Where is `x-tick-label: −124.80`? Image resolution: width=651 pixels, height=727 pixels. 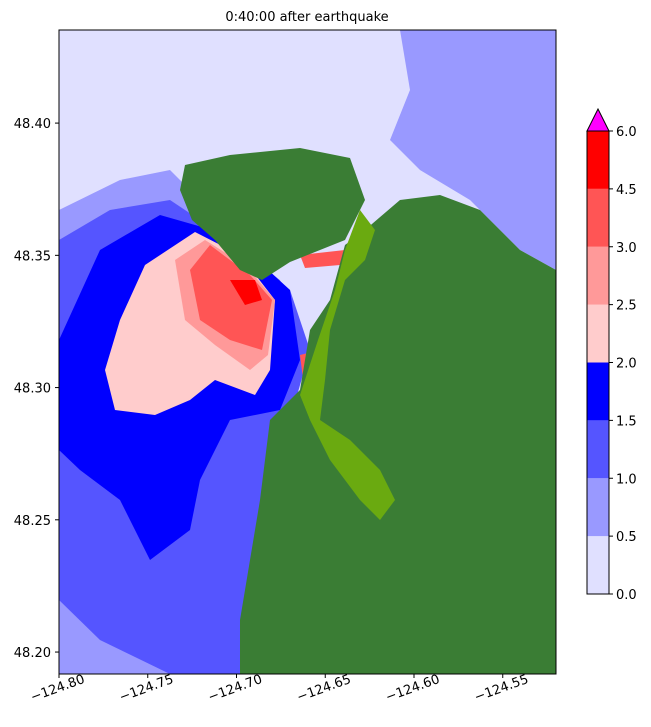 x-tick-label: −124.80 is located at coordinates (58, 688).